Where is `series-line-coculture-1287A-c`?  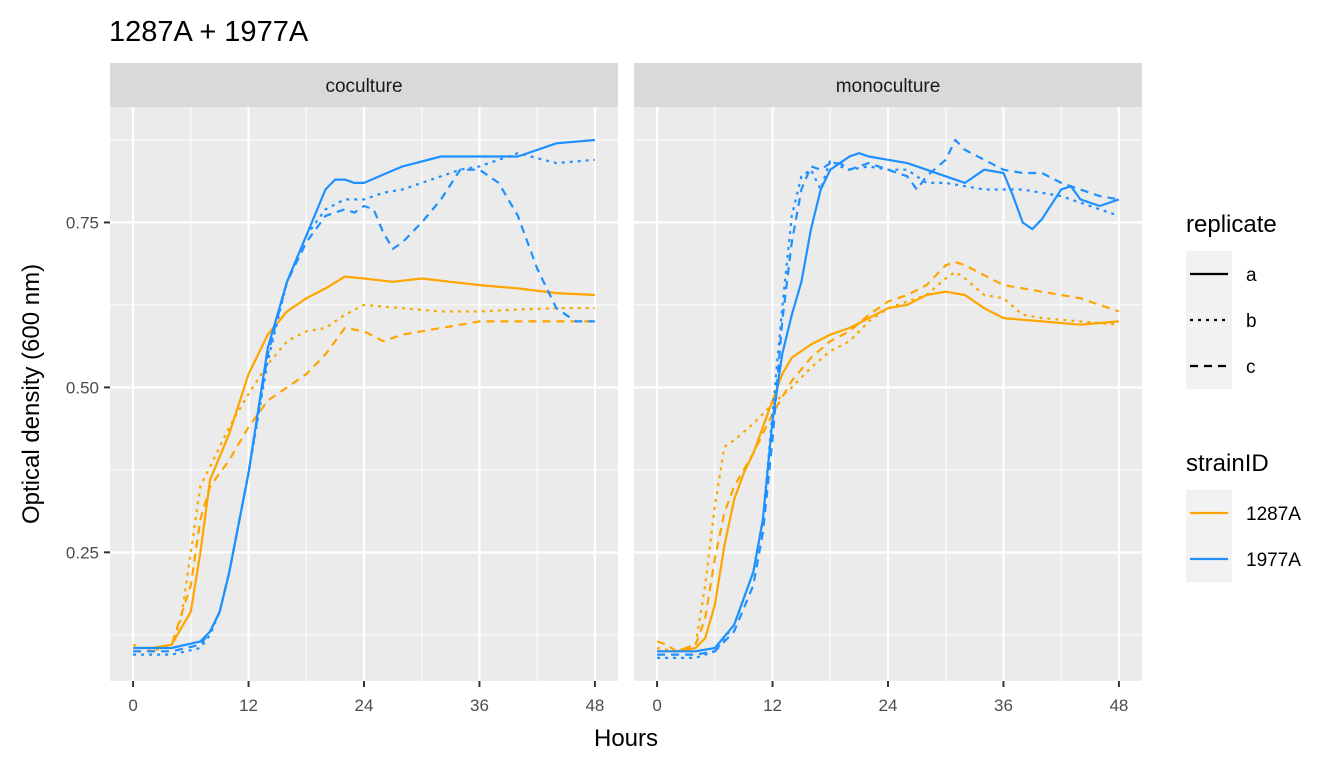
series-line-coculture-1287A-c is located at coordinates (364, 486).